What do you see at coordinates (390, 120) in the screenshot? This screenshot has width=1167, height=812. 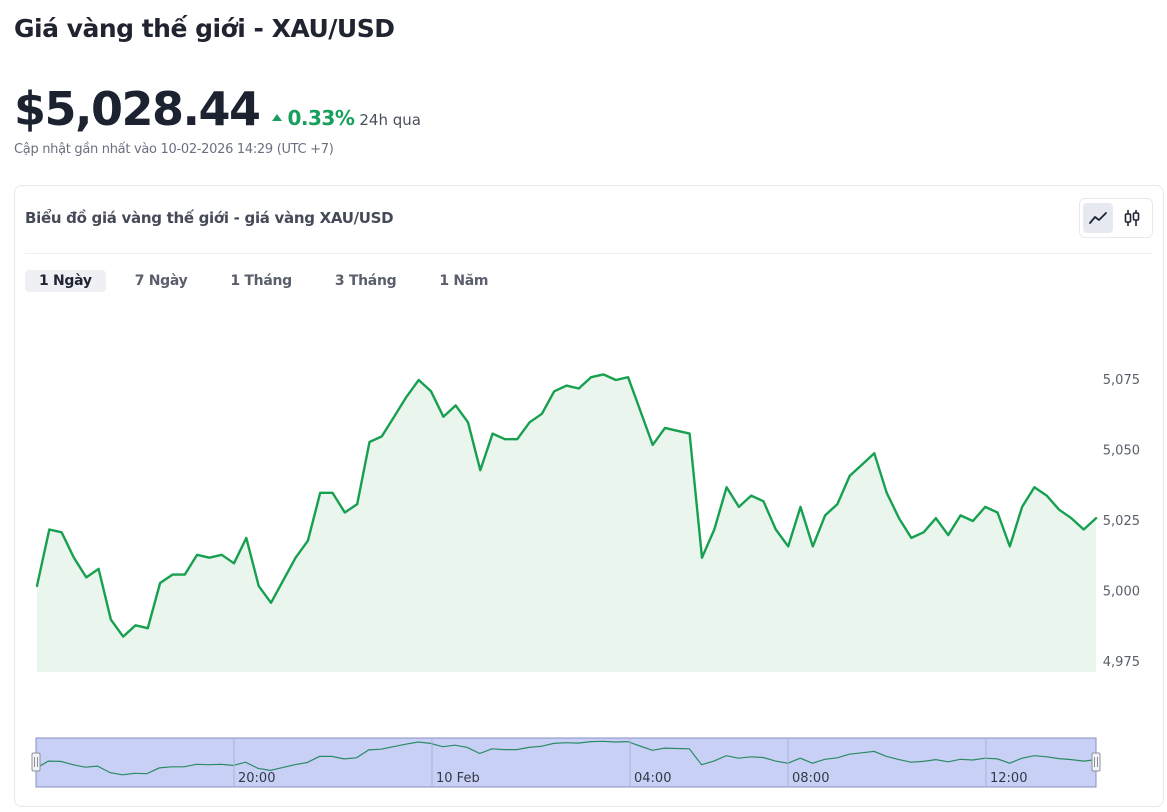 I see `change-period: 24h qua` at bounding box center [390, 120].